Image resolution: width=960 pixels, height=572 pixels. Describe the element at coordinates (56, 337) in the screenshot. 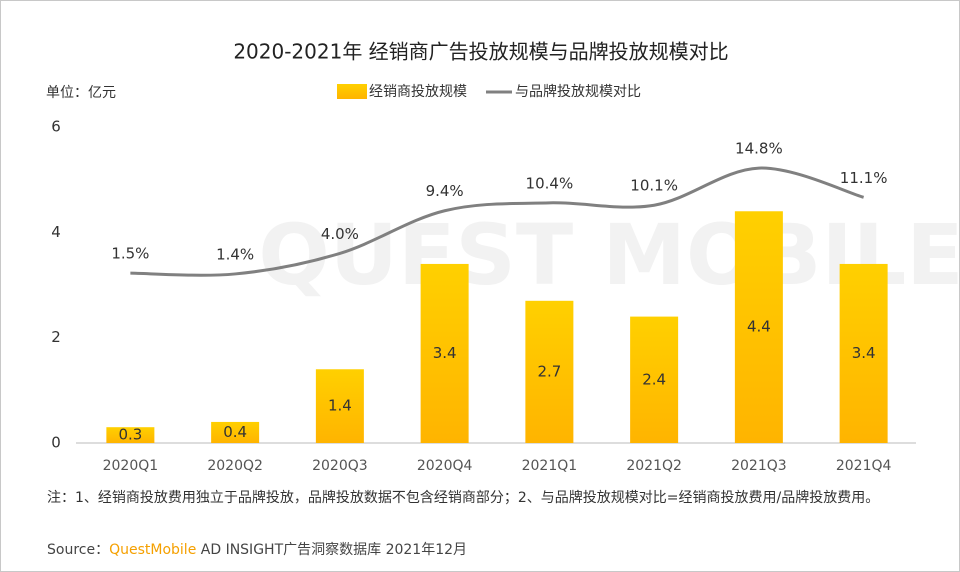

I see `y-tick-label: 2` at that location.